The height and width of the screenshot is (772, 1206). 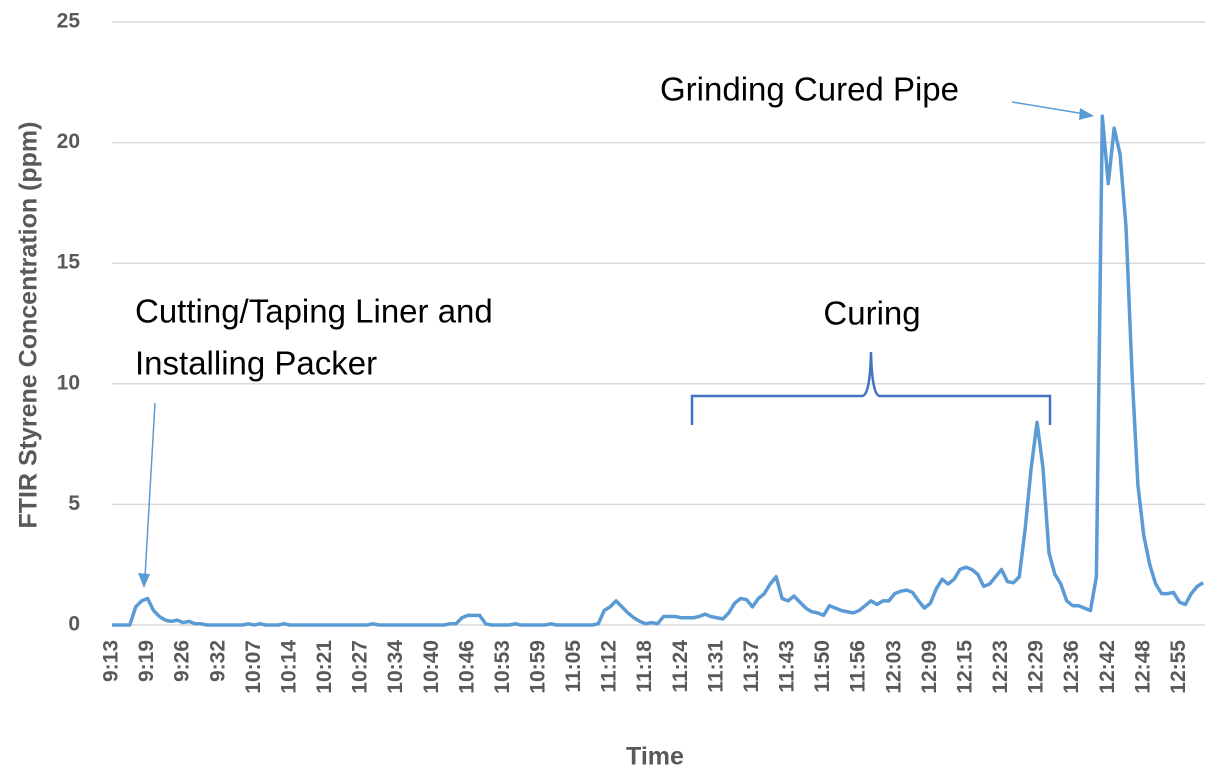 I want to click on x-tick-label: 10:21, so click(x=324, y=667).